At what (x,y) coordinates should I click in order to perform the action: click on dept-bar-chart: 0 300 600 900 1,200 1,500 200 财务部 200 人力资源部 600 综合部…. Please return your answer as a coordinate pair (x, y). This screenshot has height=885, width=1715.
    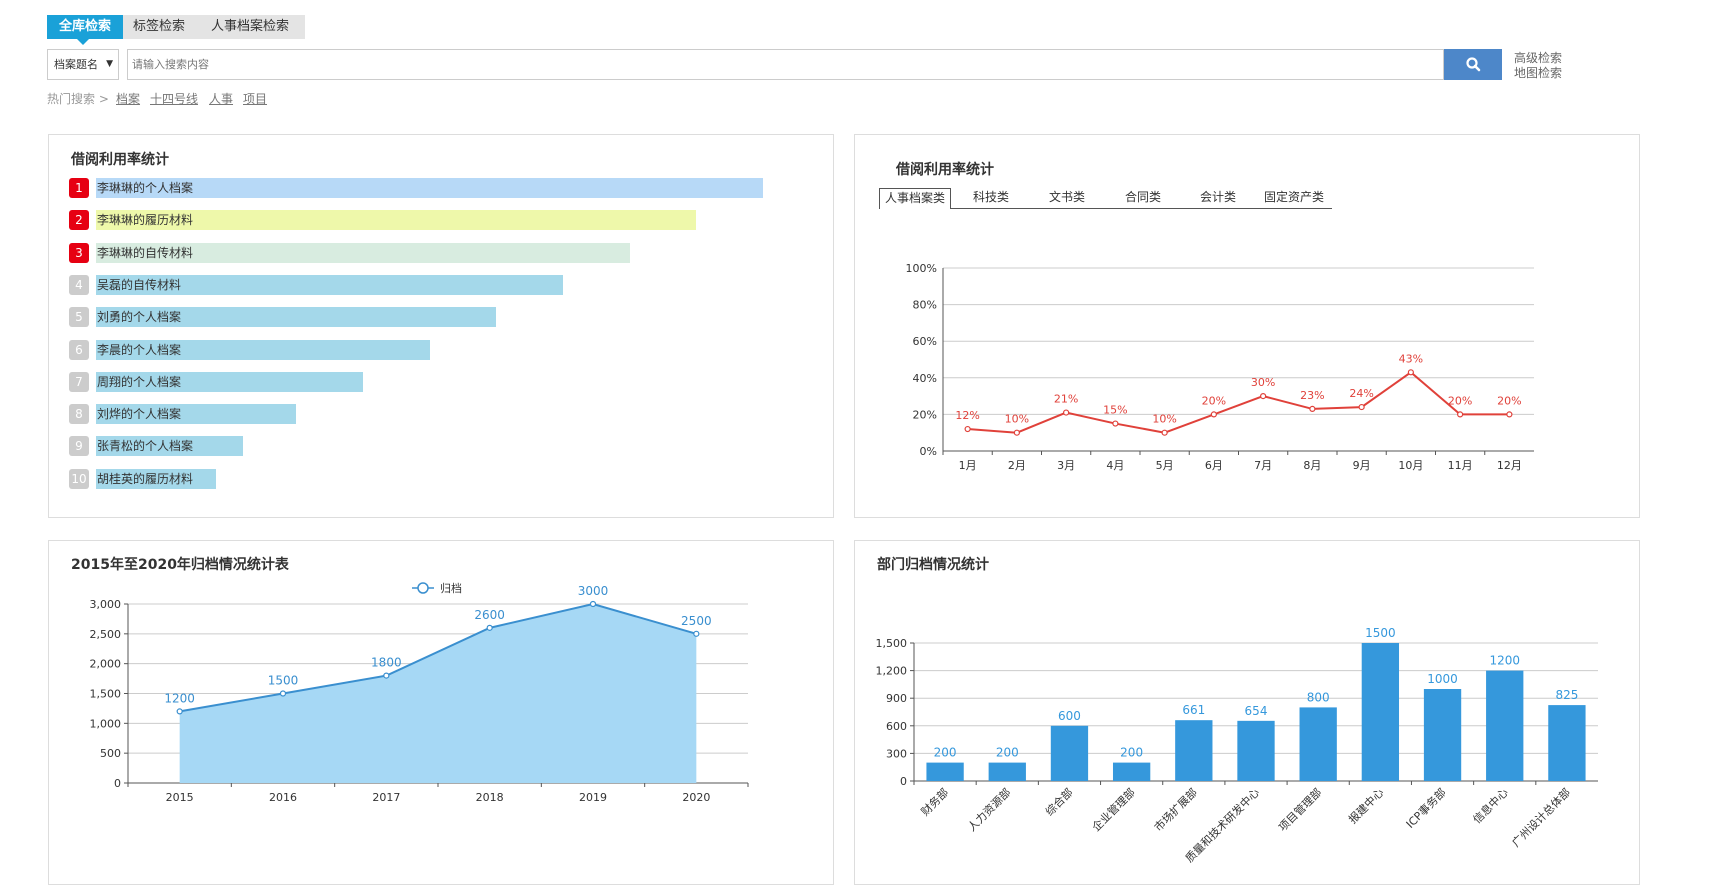
    Looking at the image, I should click on (1237, 745).